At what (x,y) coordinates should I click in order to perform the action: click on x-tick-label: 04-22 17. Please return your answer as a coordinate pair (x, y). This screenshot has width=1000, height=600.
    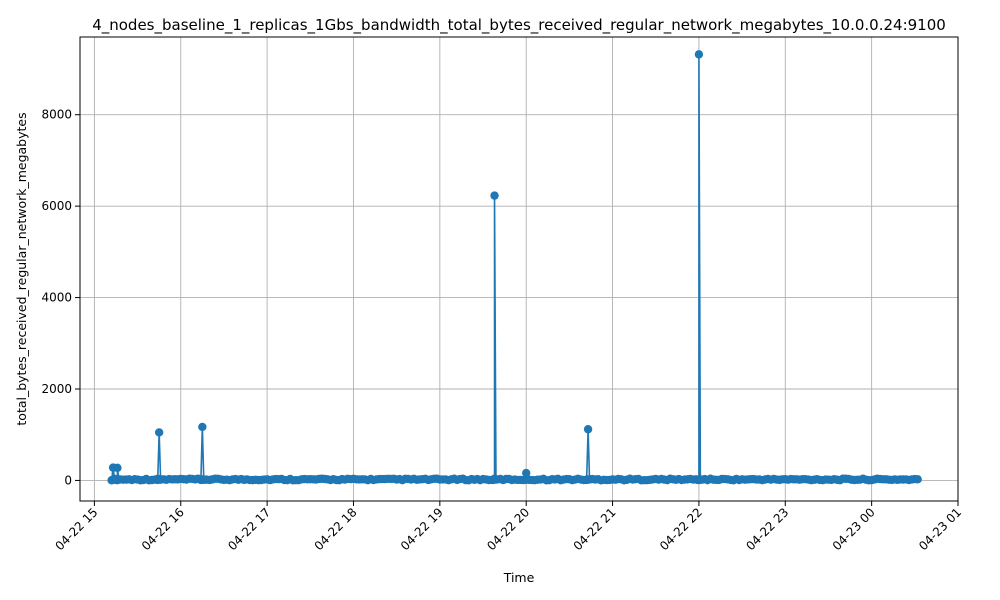
    Looking at the image, I should click on (249, 529).